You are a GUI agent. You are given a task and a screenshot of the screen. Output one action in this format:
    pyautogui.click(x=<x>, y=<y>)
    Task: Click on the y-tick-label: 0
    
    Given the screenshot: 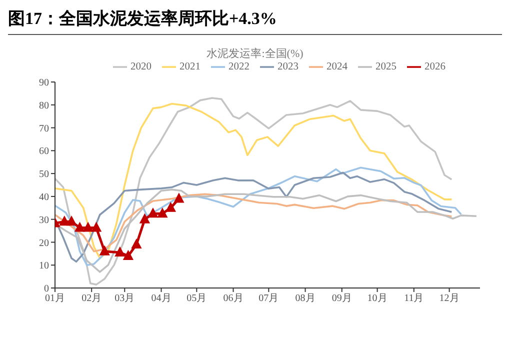 What is the action you would take?
    pyautogui.click(x=46, y=289)
    